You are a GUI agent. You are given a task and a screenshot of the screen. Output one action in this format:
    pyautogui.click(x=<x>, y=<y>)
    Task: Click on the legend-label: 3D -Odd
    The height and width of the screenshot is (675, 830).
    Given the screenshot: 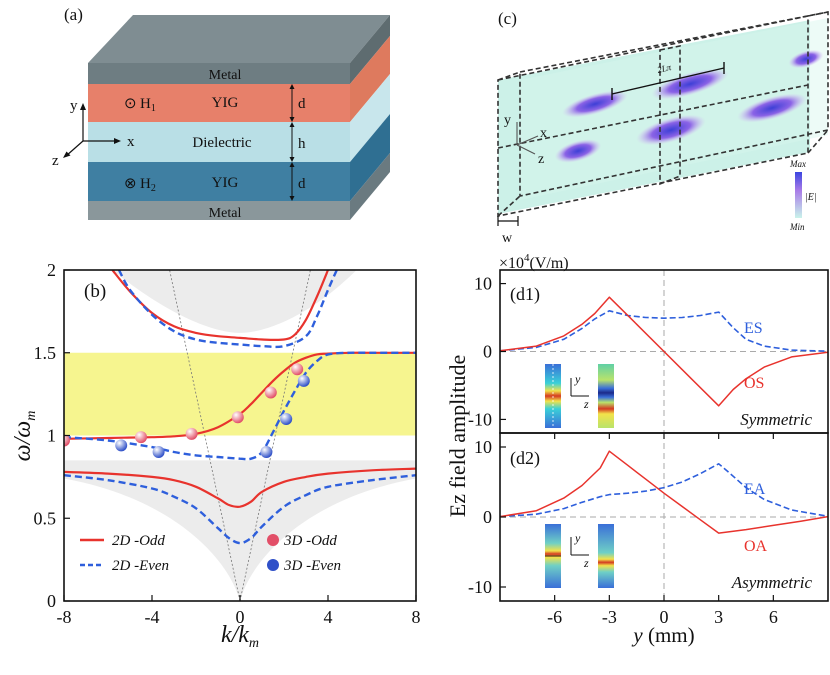 What is the action you would take?
    pyautogui.click(x=310, y=541)
    